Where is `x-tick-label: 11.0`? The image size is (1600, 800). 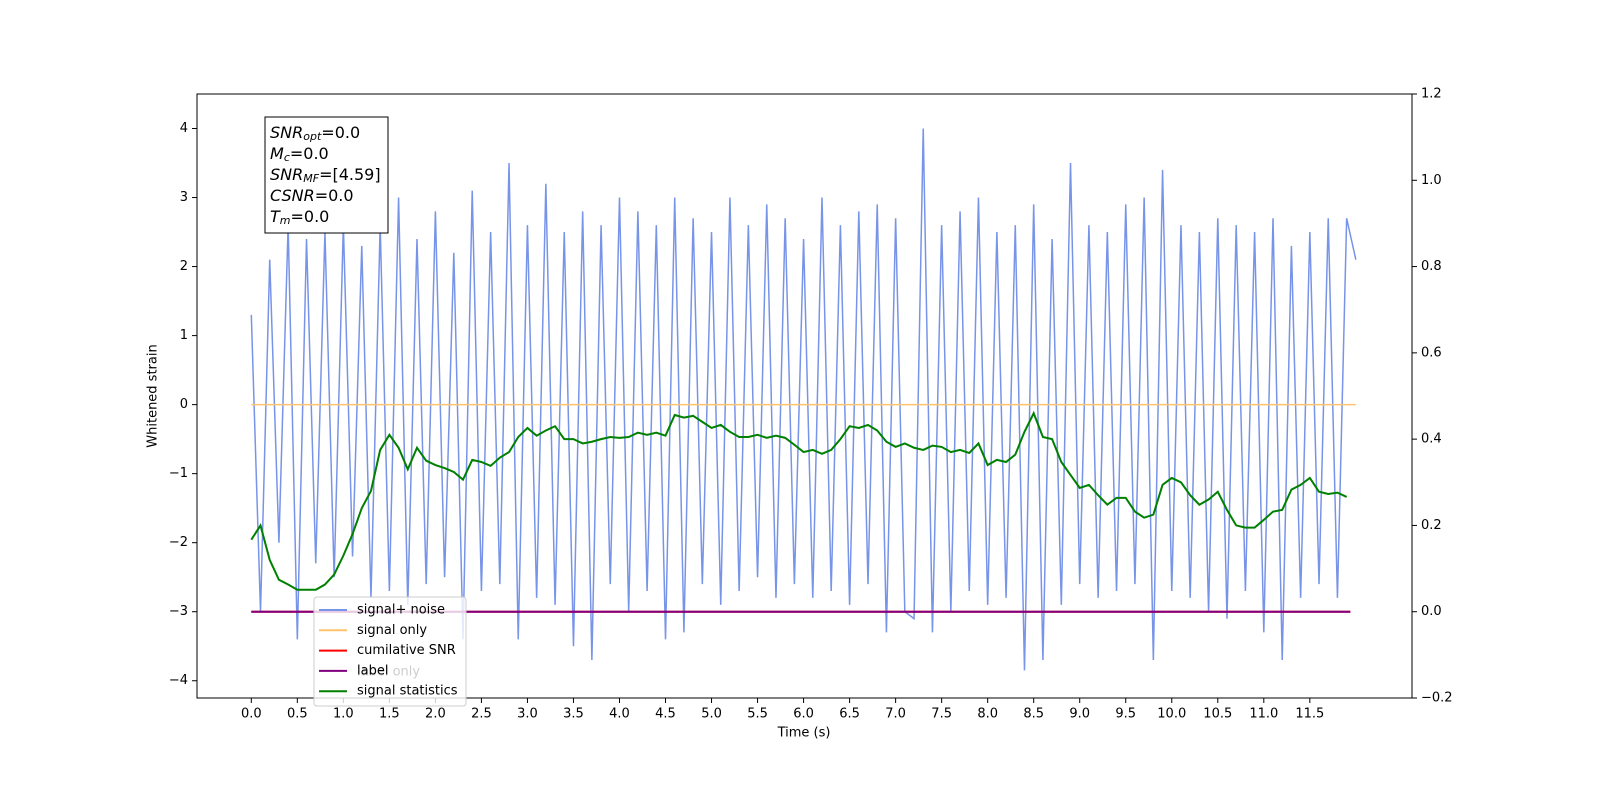
x-tick-label: 11.0 is located at coordinates (1263, 714).